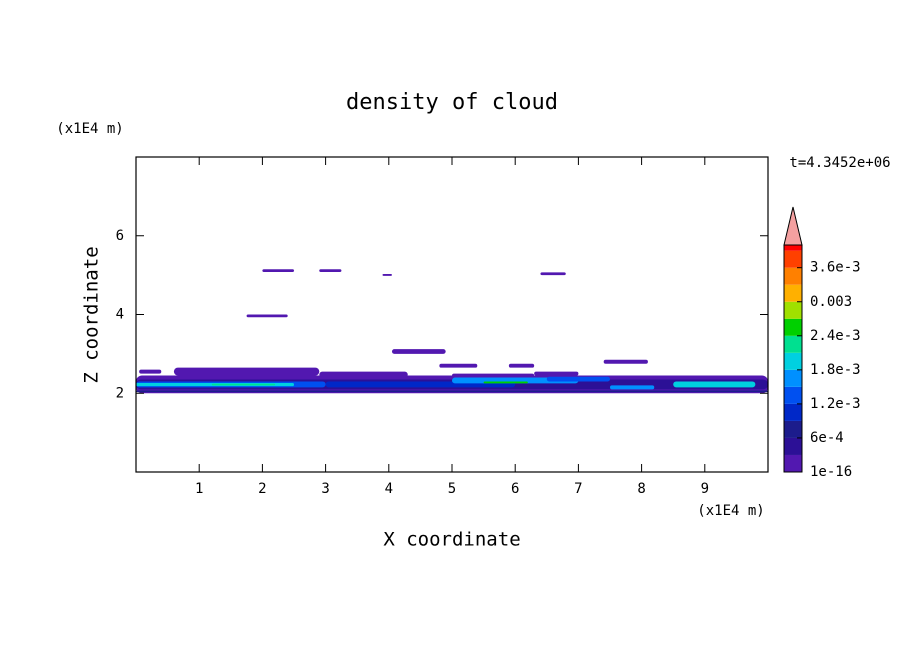  What do you see at coordinates (262, 489) in the screenshot?
I see `x-tick-label: 2` at bounding box center [262, 489].